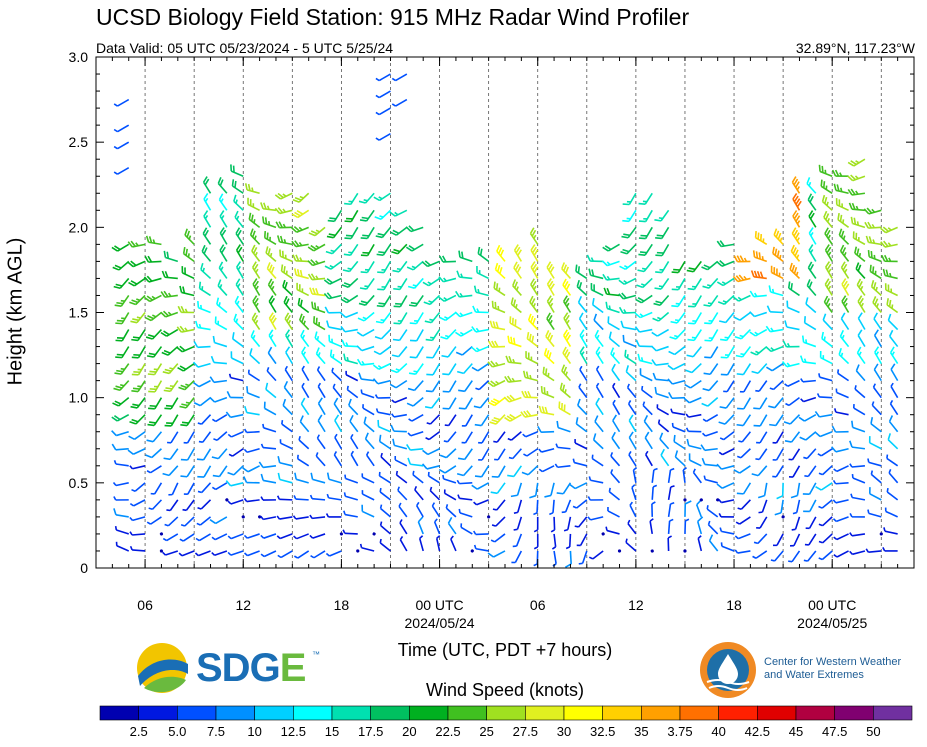 The width and height of the screenshot is (927, 747). Describe the element at coordinates (777, 713) in the screenshot. I see `colorbar-swatch` at that location.